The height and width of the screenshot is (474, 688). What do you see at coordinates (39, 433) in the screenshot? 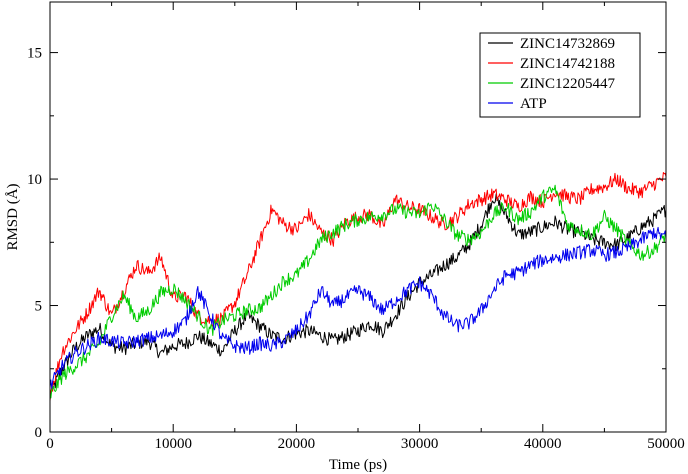
I see `y-tick-label: 0` at bounding box center [39, 433].